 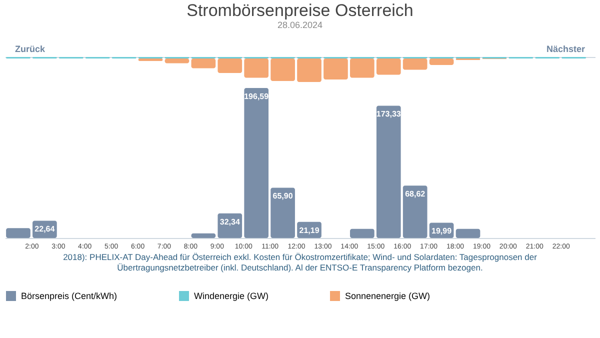 I want to click on legend-label: Börsenpreis (Cent/kWh), so click(x=69, y=296).